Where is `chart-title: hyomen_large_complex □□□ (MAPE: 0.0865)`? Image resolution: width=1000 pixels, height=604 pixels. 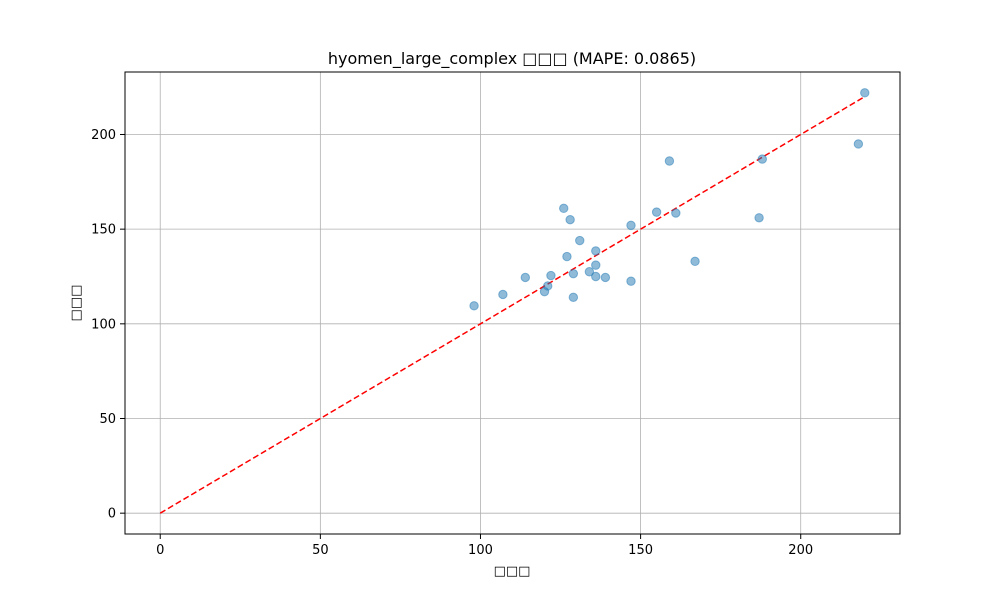 chart-title: hyomen_large_complex □□□ (MAPE: 0.0865) is located at coordinates (512, 59).